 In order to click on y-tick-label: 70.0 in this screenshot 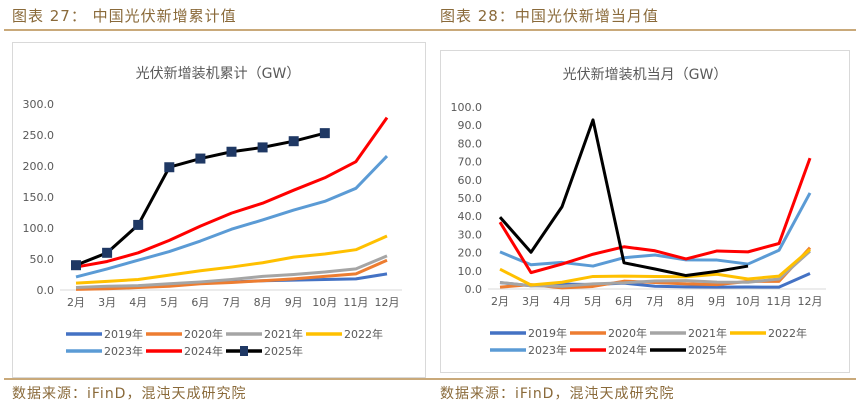, I will do `click(470, 162)`.